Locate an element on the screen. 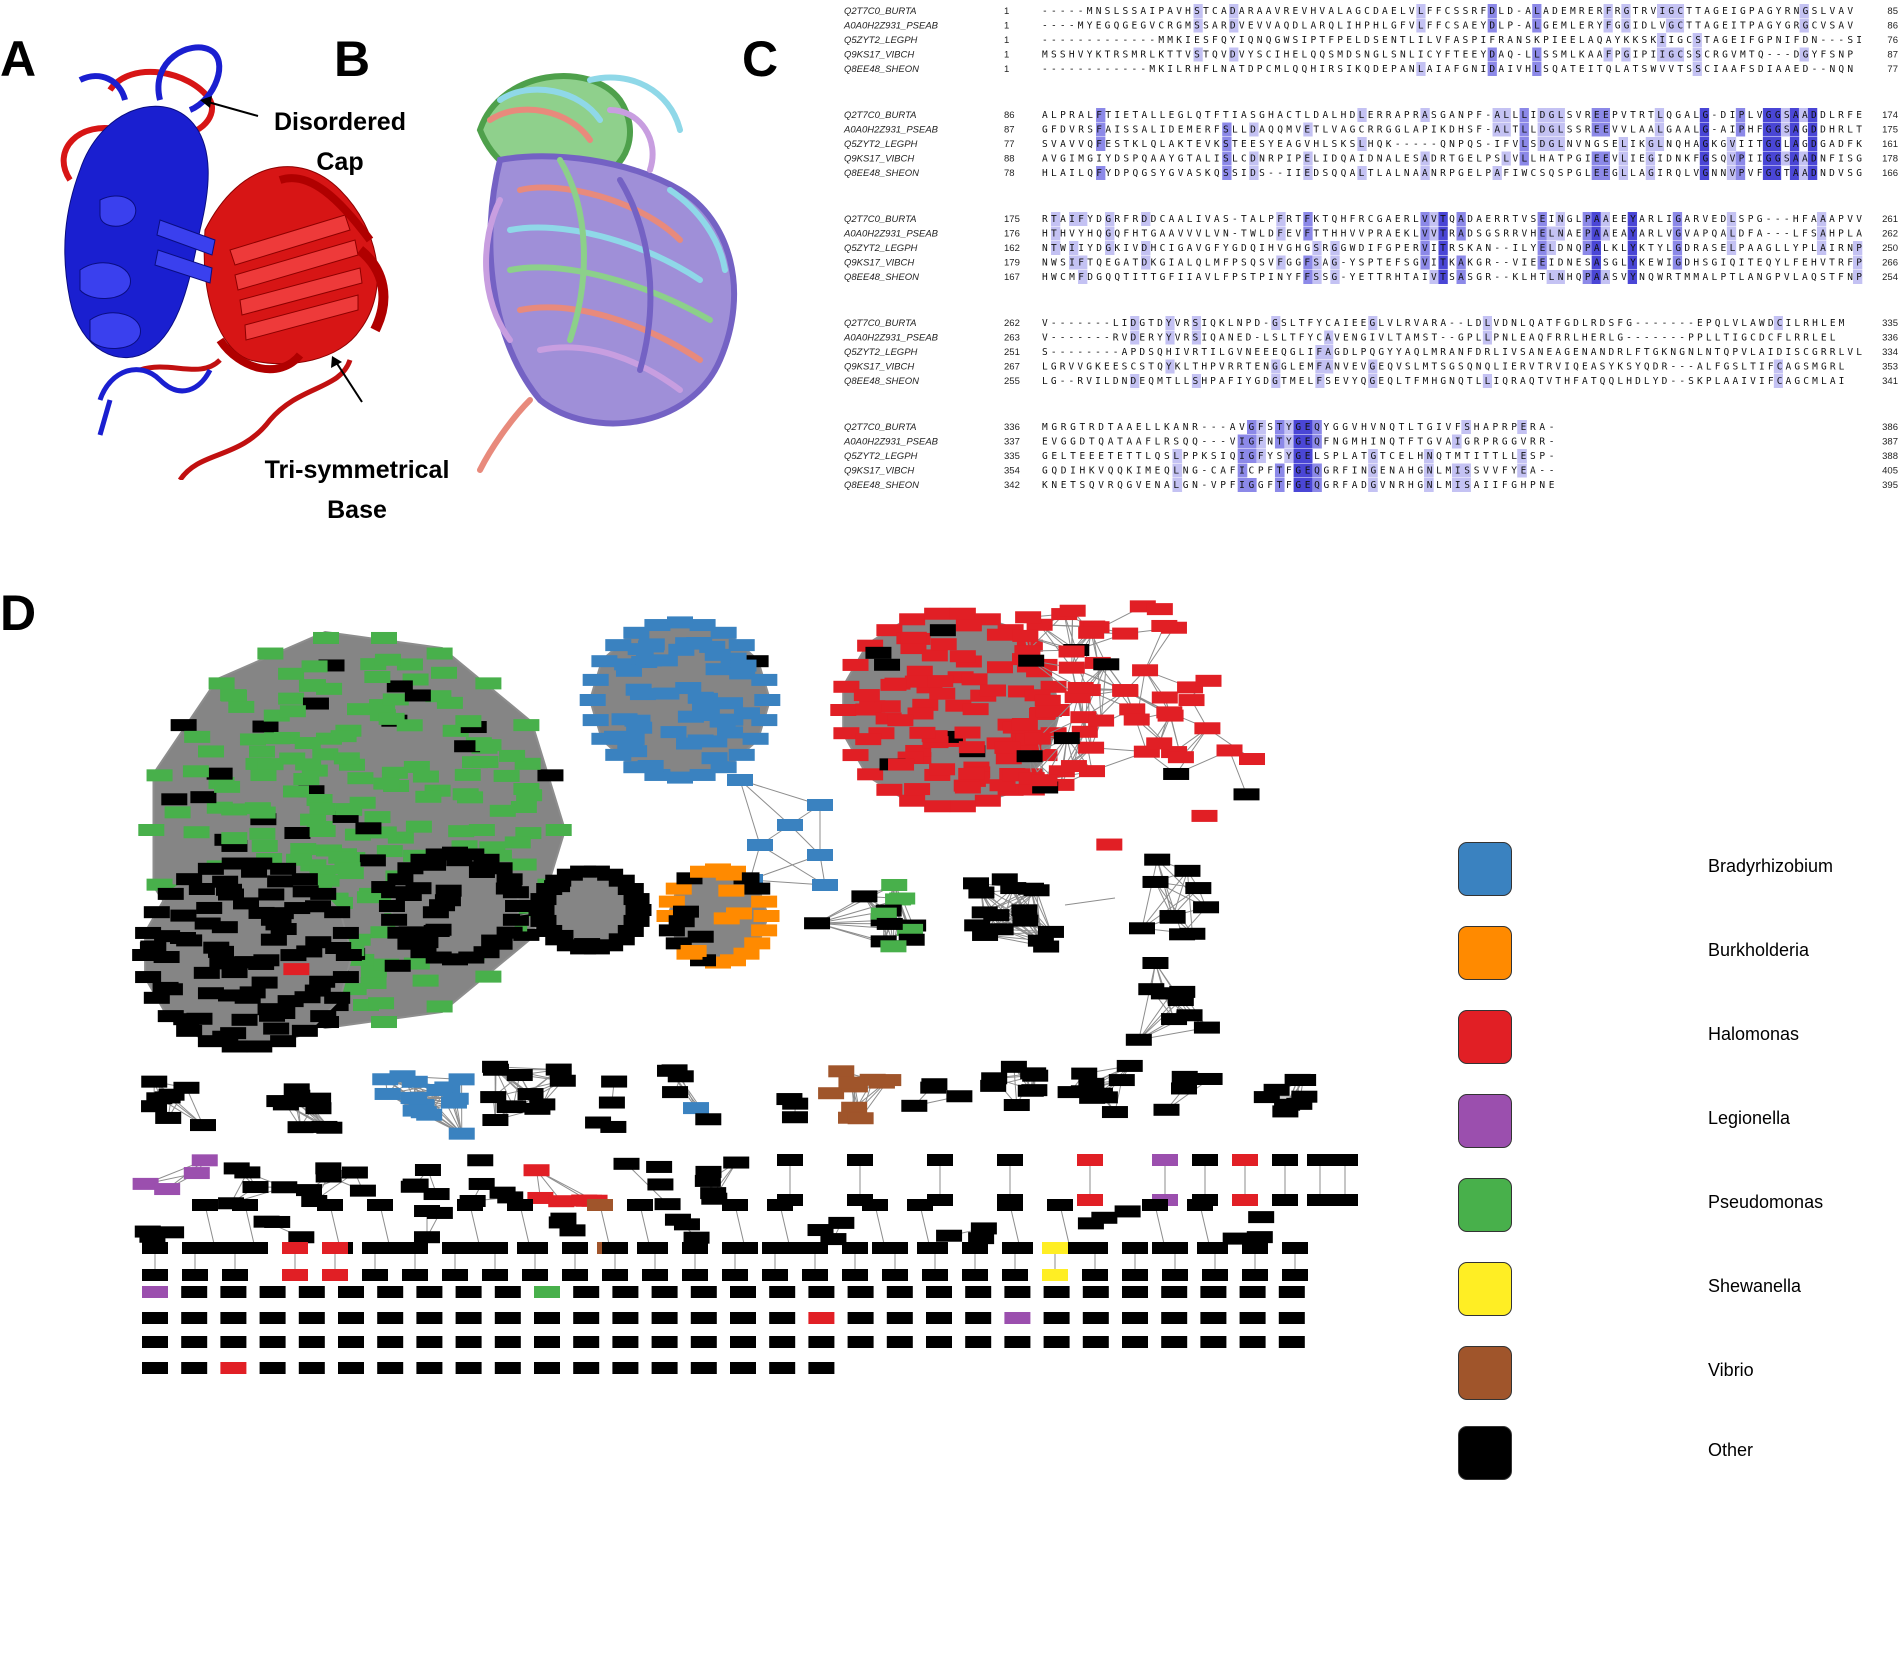 This screenshot has width=1902, height=1656. sequence-end: 266 is located at coordinates (1890, 263).